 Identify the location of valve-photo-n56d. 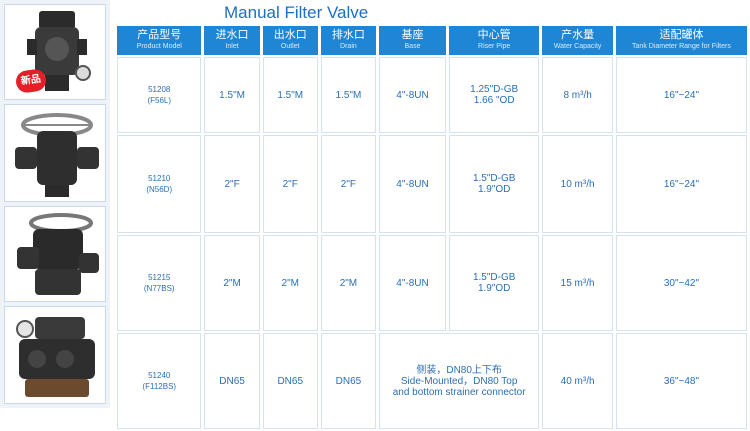
(55, 153).